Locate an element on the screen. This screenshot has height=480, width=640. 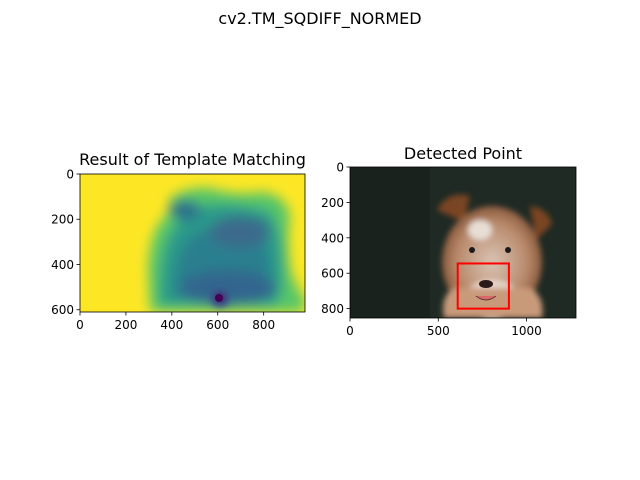
heatmap-title: Result of Template Matching is located at coordinates (192, 159).